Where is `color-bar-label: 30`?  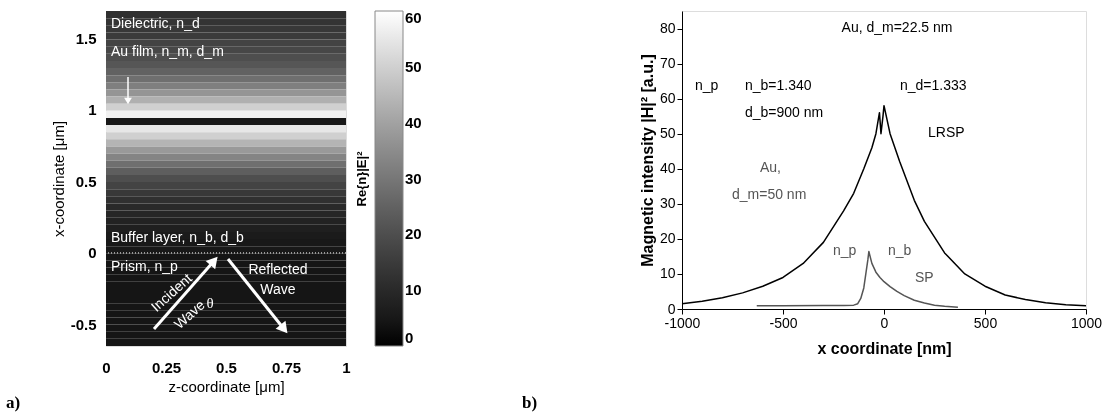
color-bar-label: 30 is located at coordinates (413, 178).